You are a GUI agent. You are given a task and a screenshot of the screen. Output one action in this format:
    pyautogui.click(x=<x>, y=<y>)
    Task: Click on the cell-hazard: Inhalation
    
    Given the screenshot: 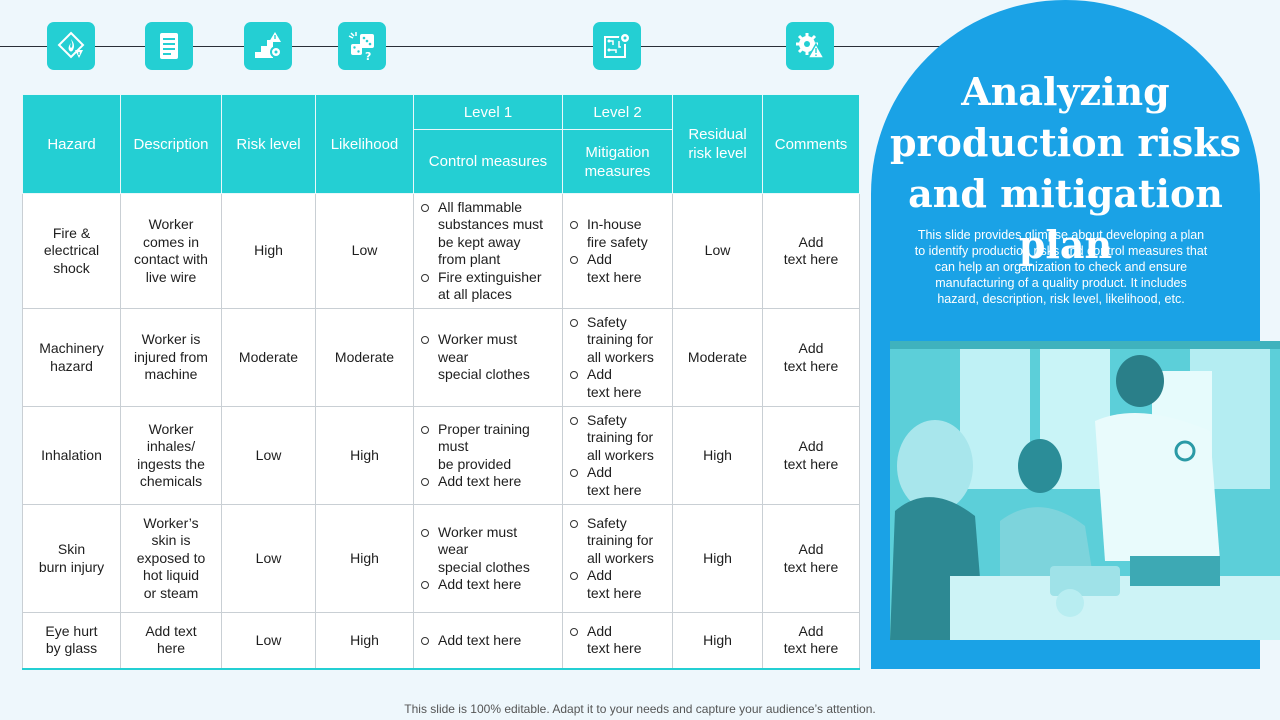 What is the action you would take?
    pyautogui.click(x=71, y=455)
    